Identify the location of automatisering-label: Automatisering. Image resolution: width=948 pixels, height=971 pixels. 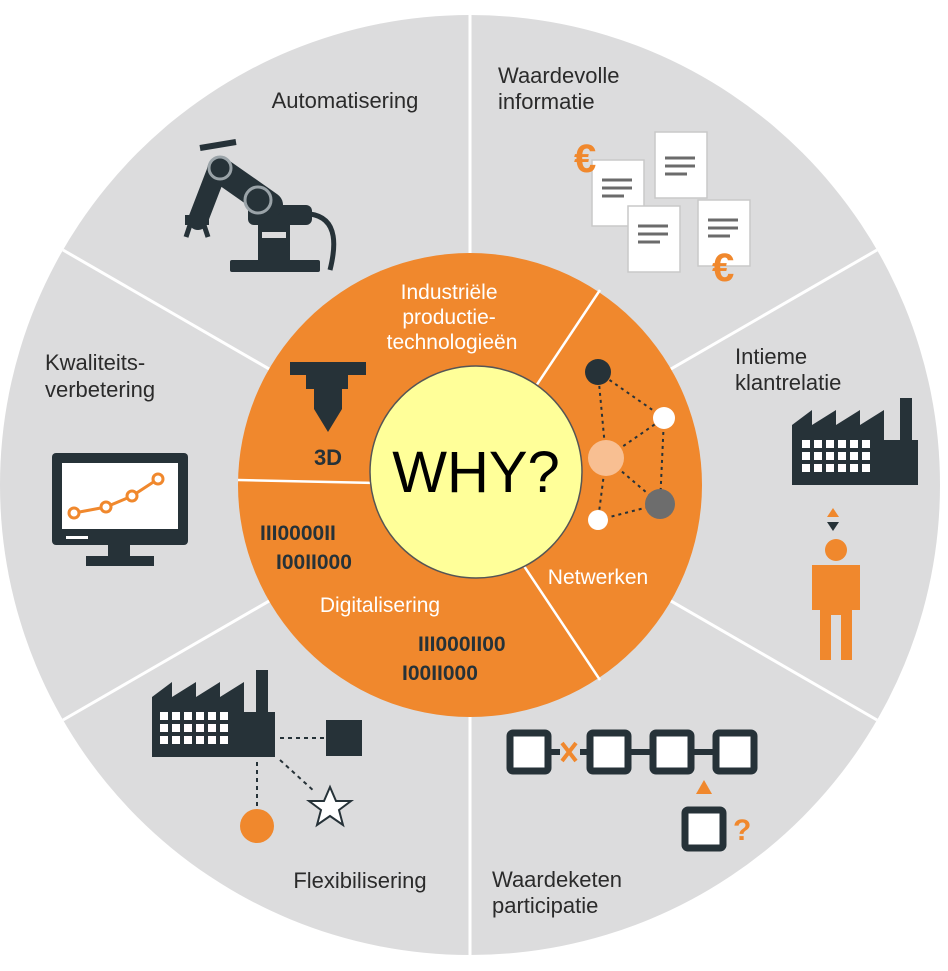
(345, 100).